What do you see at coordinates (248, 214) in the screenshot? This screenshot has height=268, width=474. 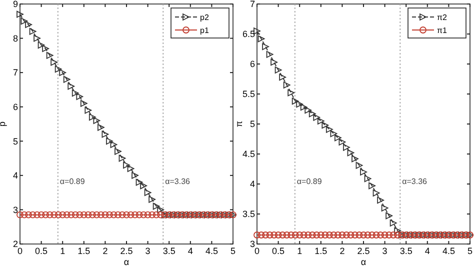 I see `y-tick-label: 3.5` at bounding box center [248, 214].